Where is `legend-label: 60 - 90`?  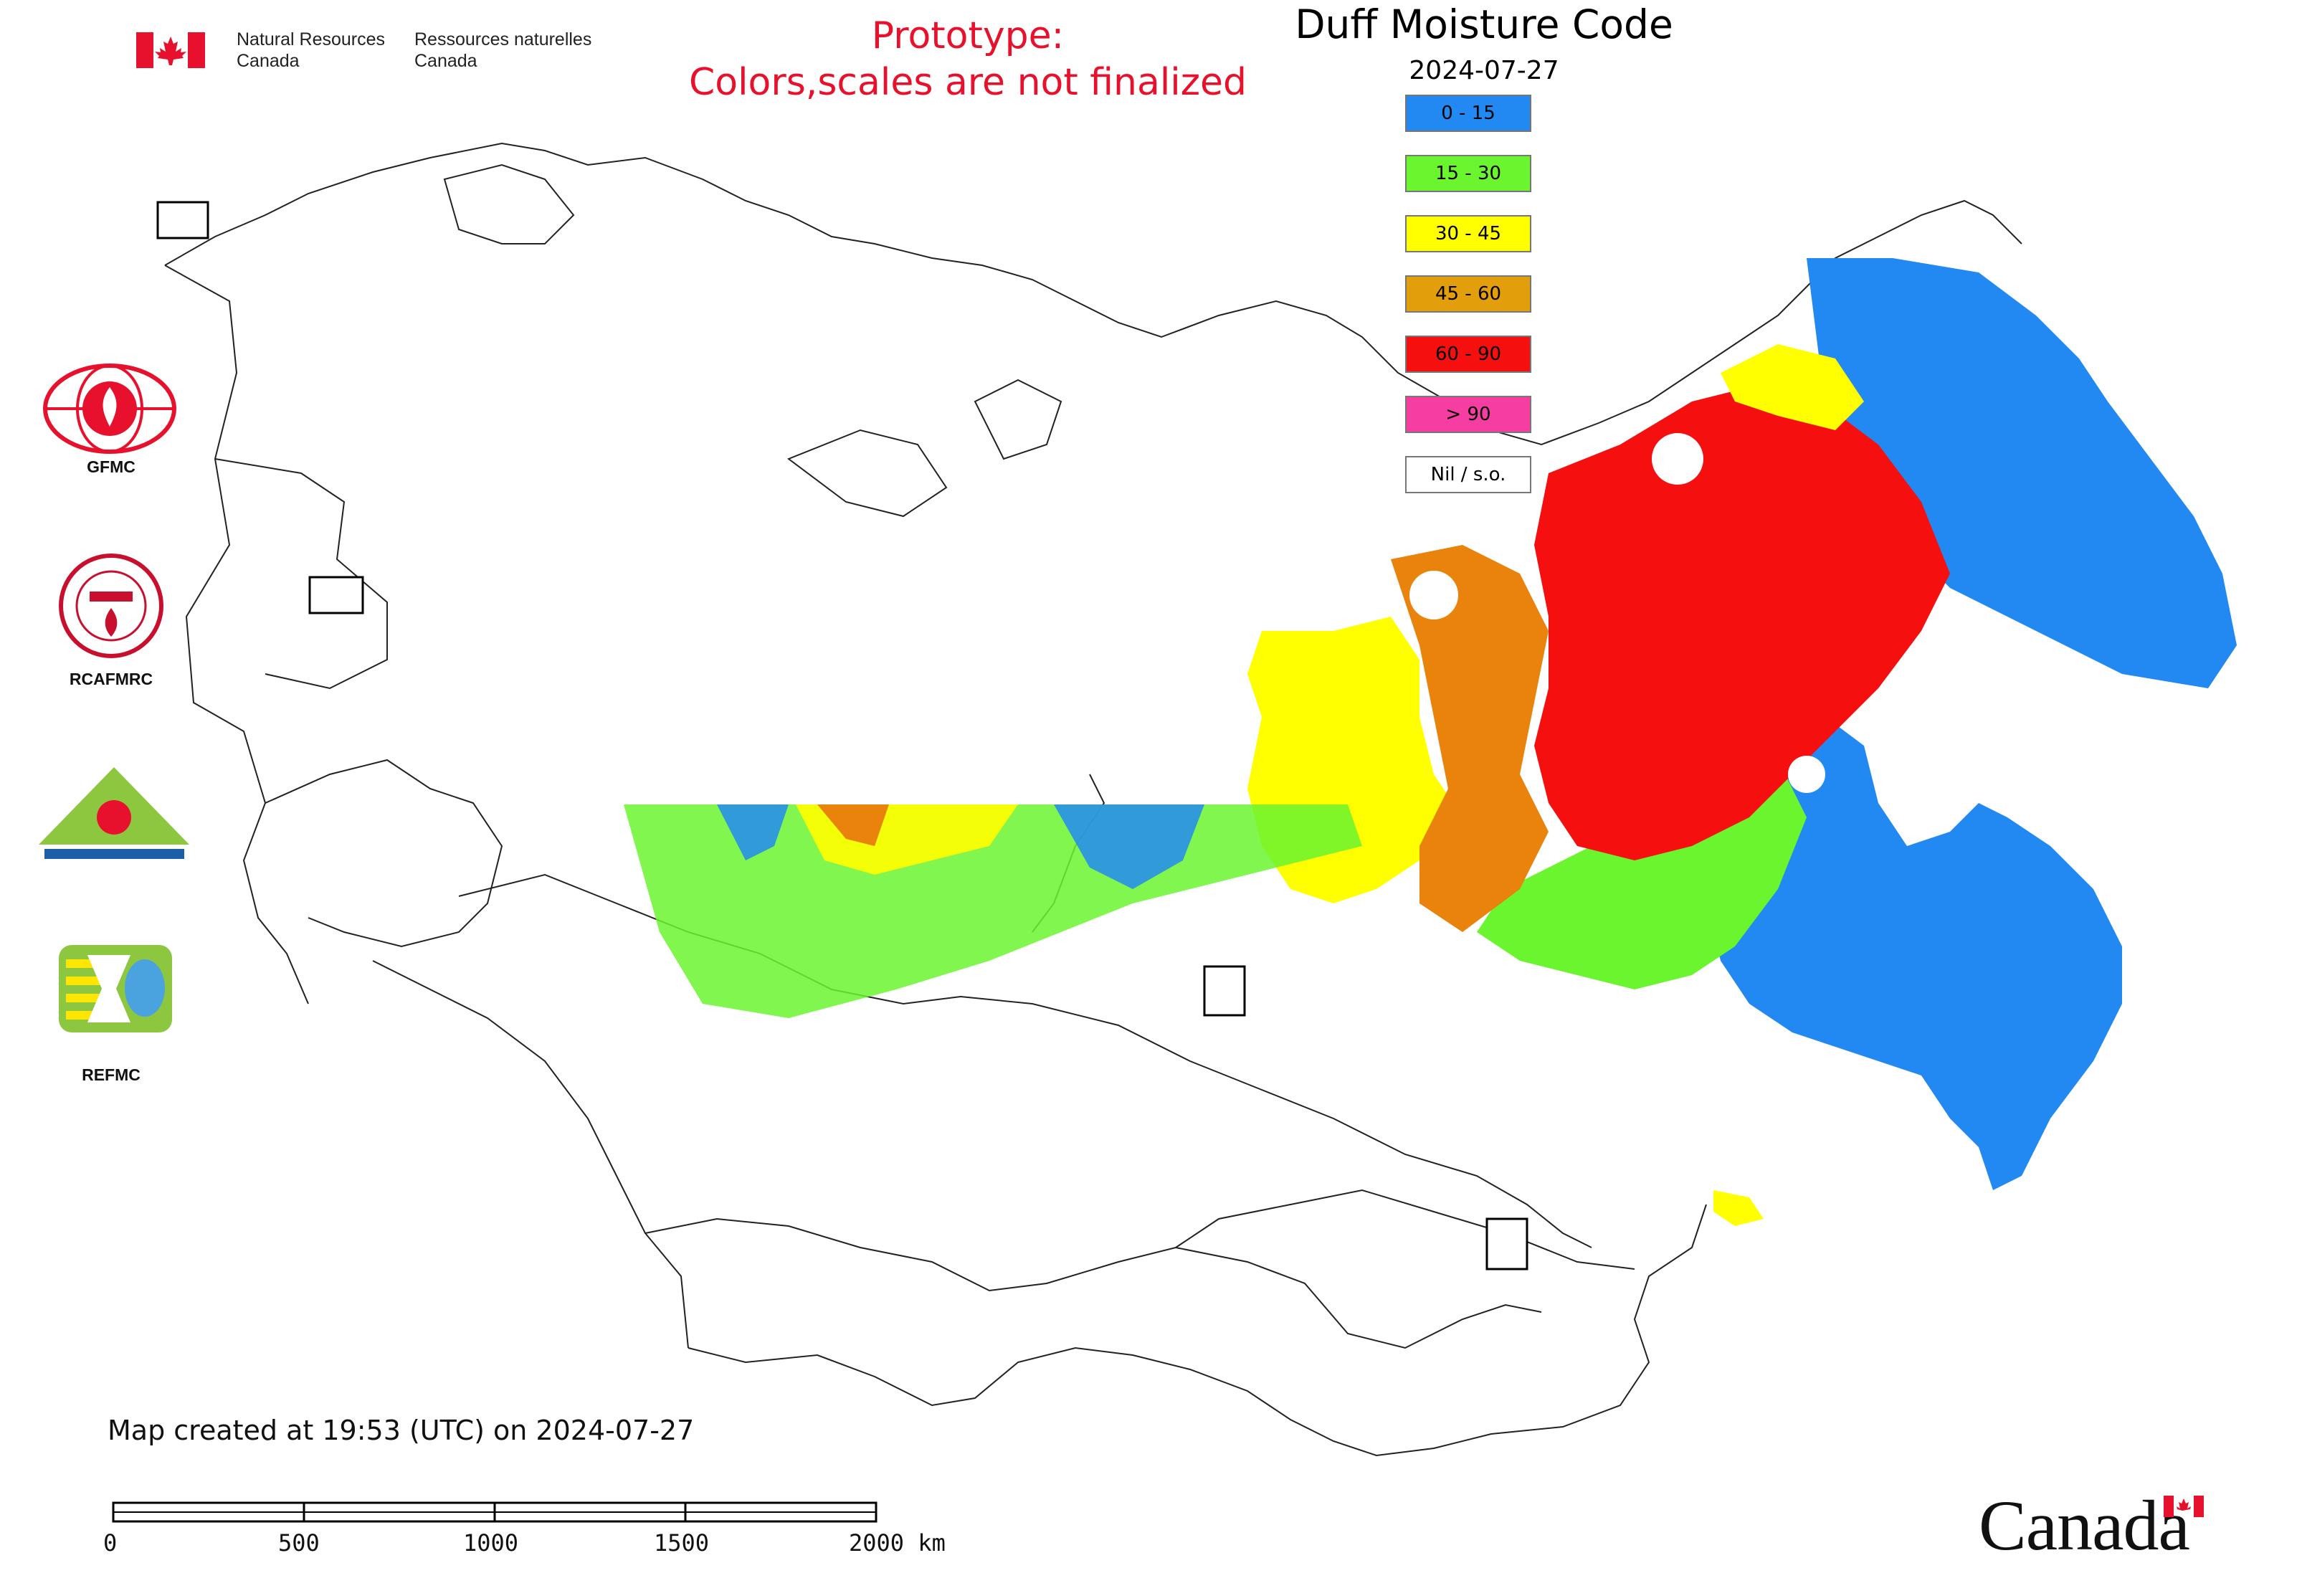 legend-label: 60 - 90 is located at coordinates (1468, 354).